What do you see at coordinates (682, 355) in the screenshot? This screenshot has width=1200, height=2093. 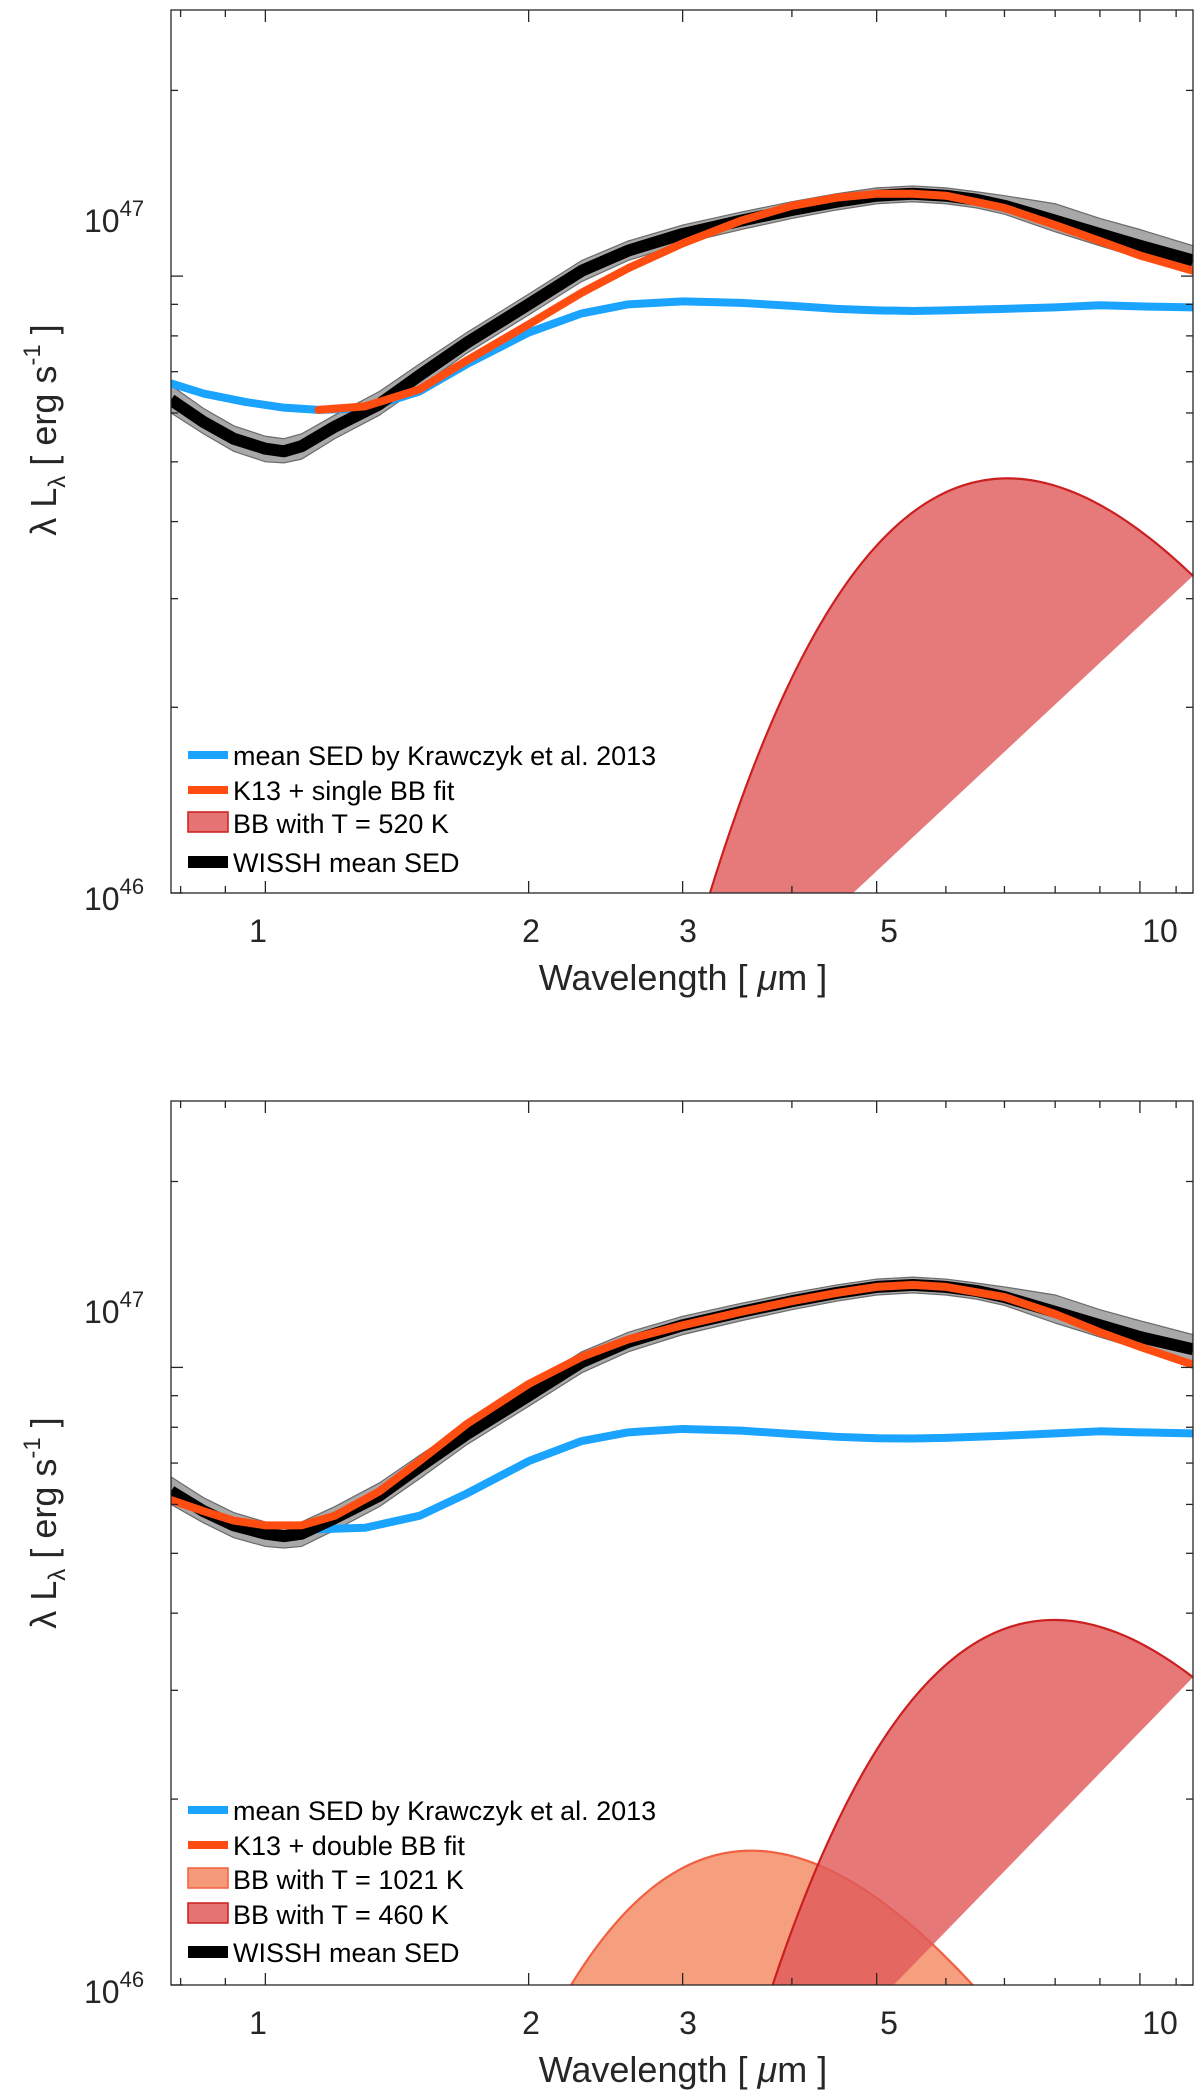 I see `k13-mean-sed-line-top` at bounding box center [682, 355].